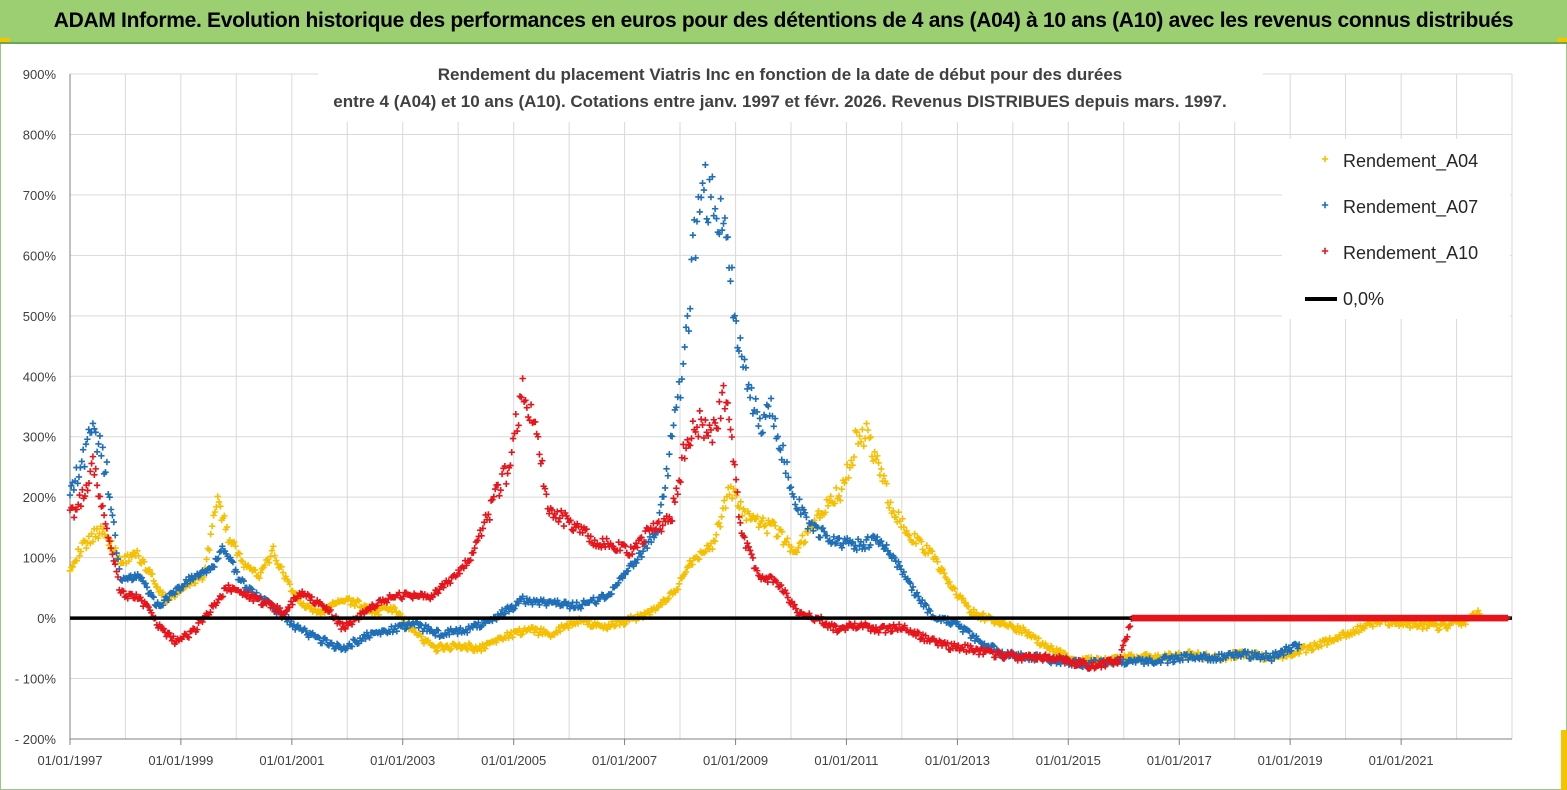  What do you see at coordinates (1179, 760) in the screenshot?
I see `x-tick-label: 01/01/2017` at bounding box center [1179, 760].